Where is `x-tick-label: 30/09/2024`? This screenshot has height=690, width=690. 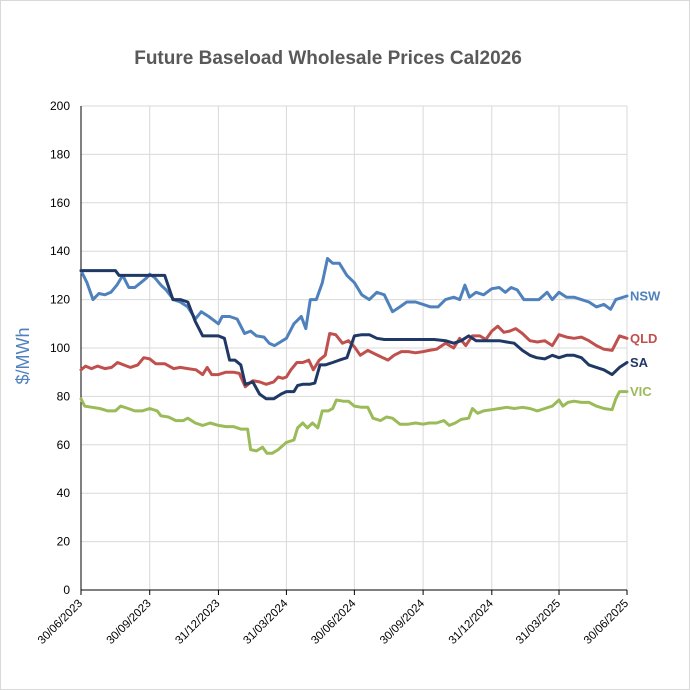 x-tick-label: 30/09/2024 is located at coordinates (403, 622).